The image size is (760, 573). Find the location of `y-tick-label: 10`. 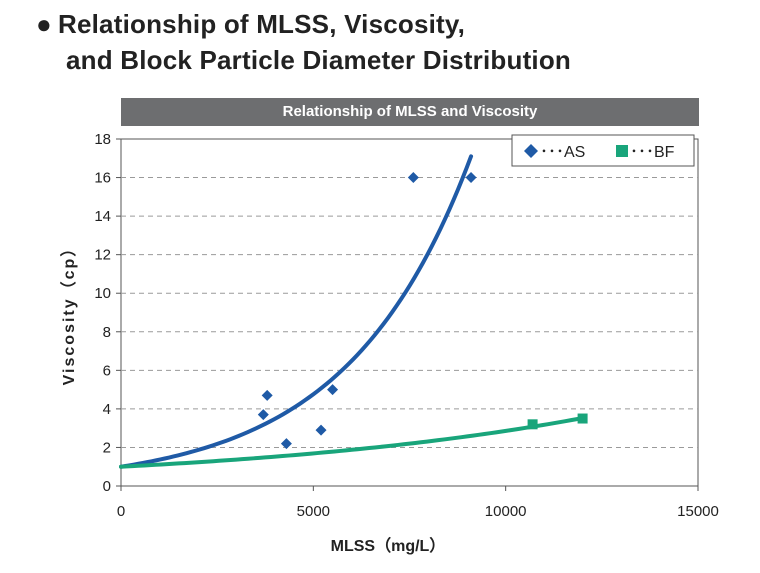

y-tick-label: 10 is located at coordinates (102, 293).